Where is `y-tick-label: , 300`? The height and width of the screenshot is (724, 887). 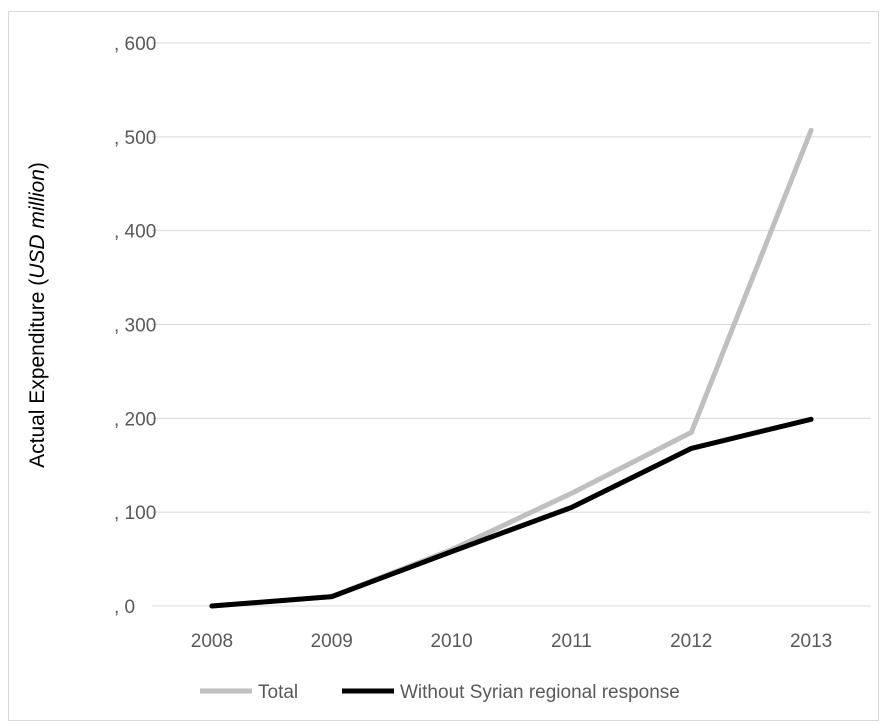
y-tick-label: , 300 is located at coordinates (135, 326).